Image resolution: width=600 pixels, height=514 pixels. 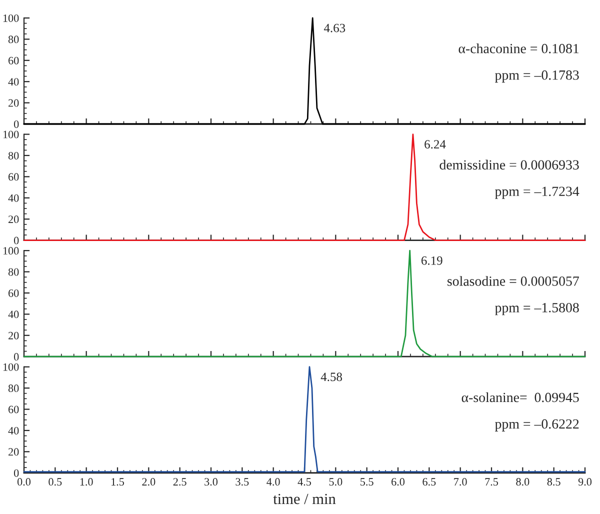 What do you see at coordinates (149, 482) in the screenshot?
I see `x-tick-label: 2.0` at bounding box center [149, 482].